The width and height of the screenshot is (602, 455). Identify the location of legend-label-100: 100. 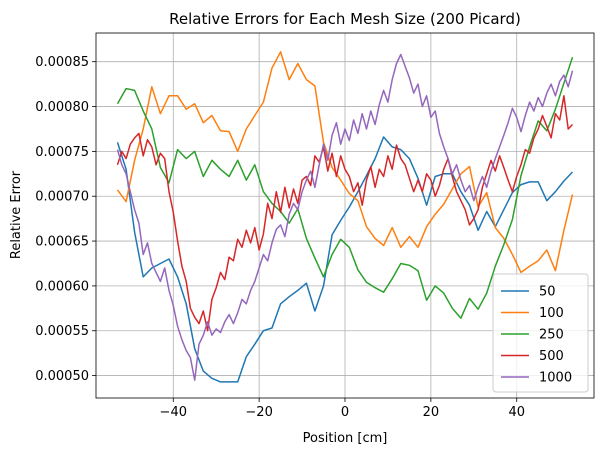
(551, 313).